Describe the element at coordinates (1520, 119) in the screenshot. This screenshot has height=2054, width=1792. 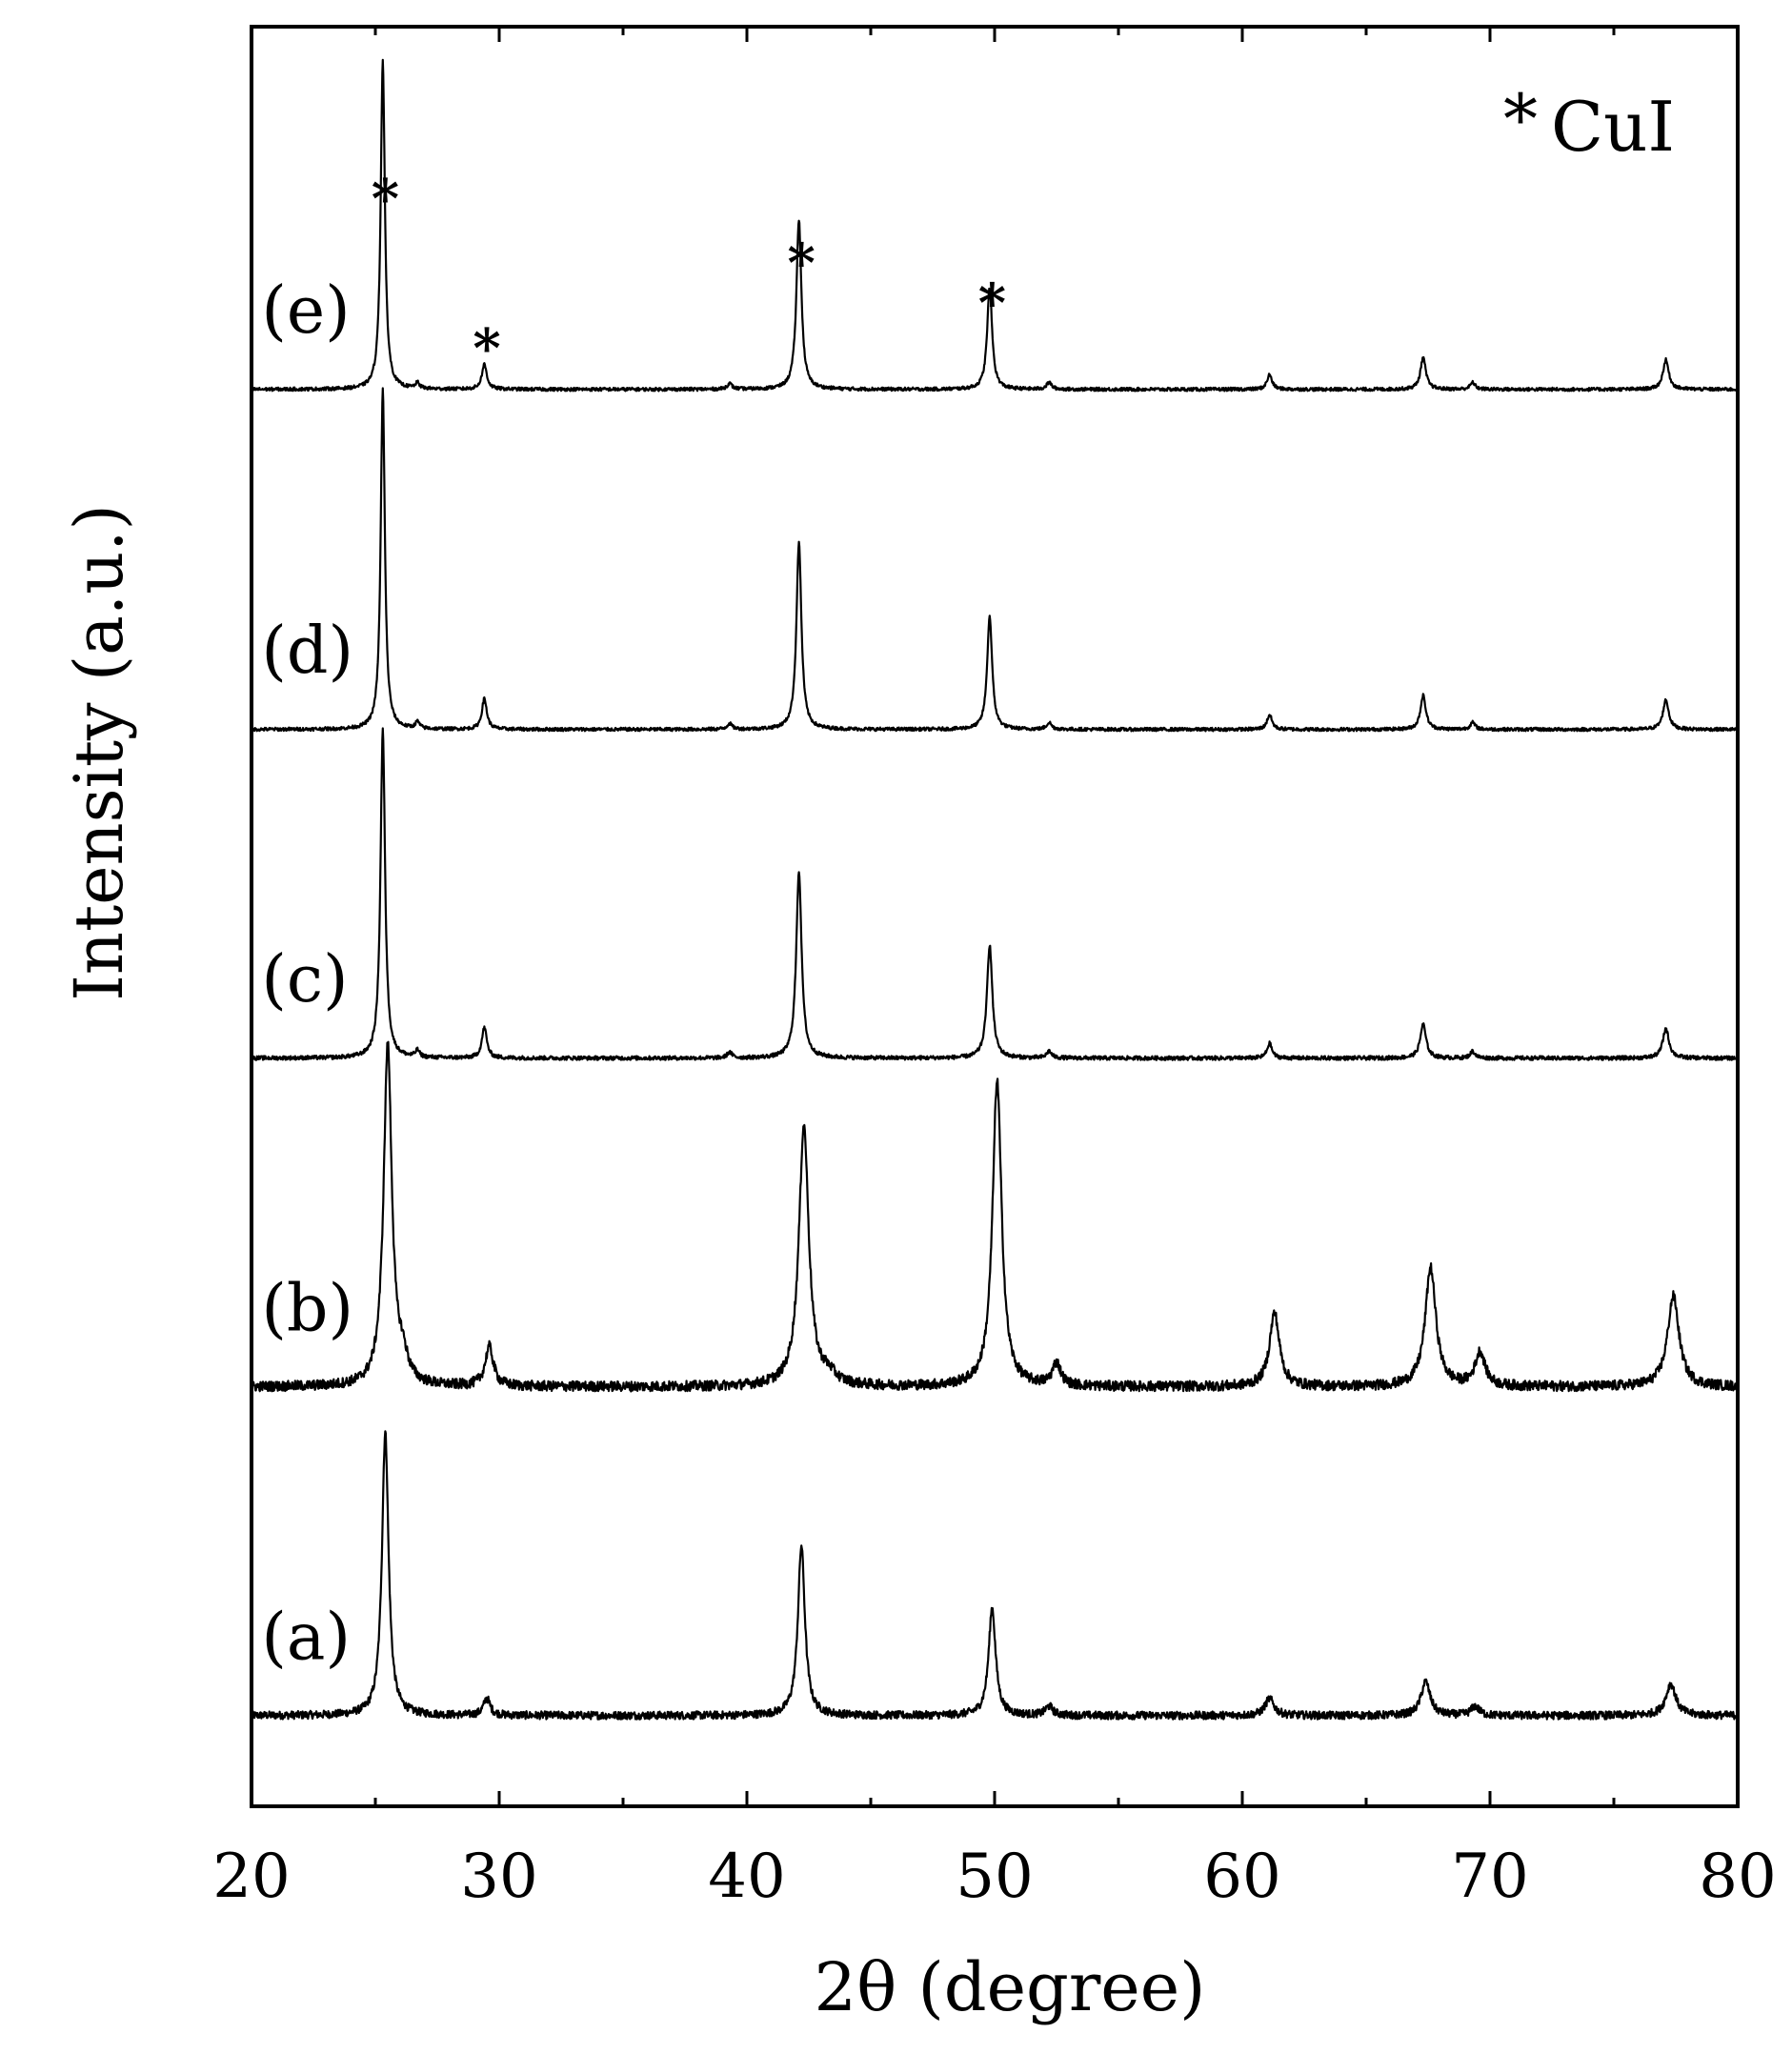
I see `legend-marker: *` at that location.